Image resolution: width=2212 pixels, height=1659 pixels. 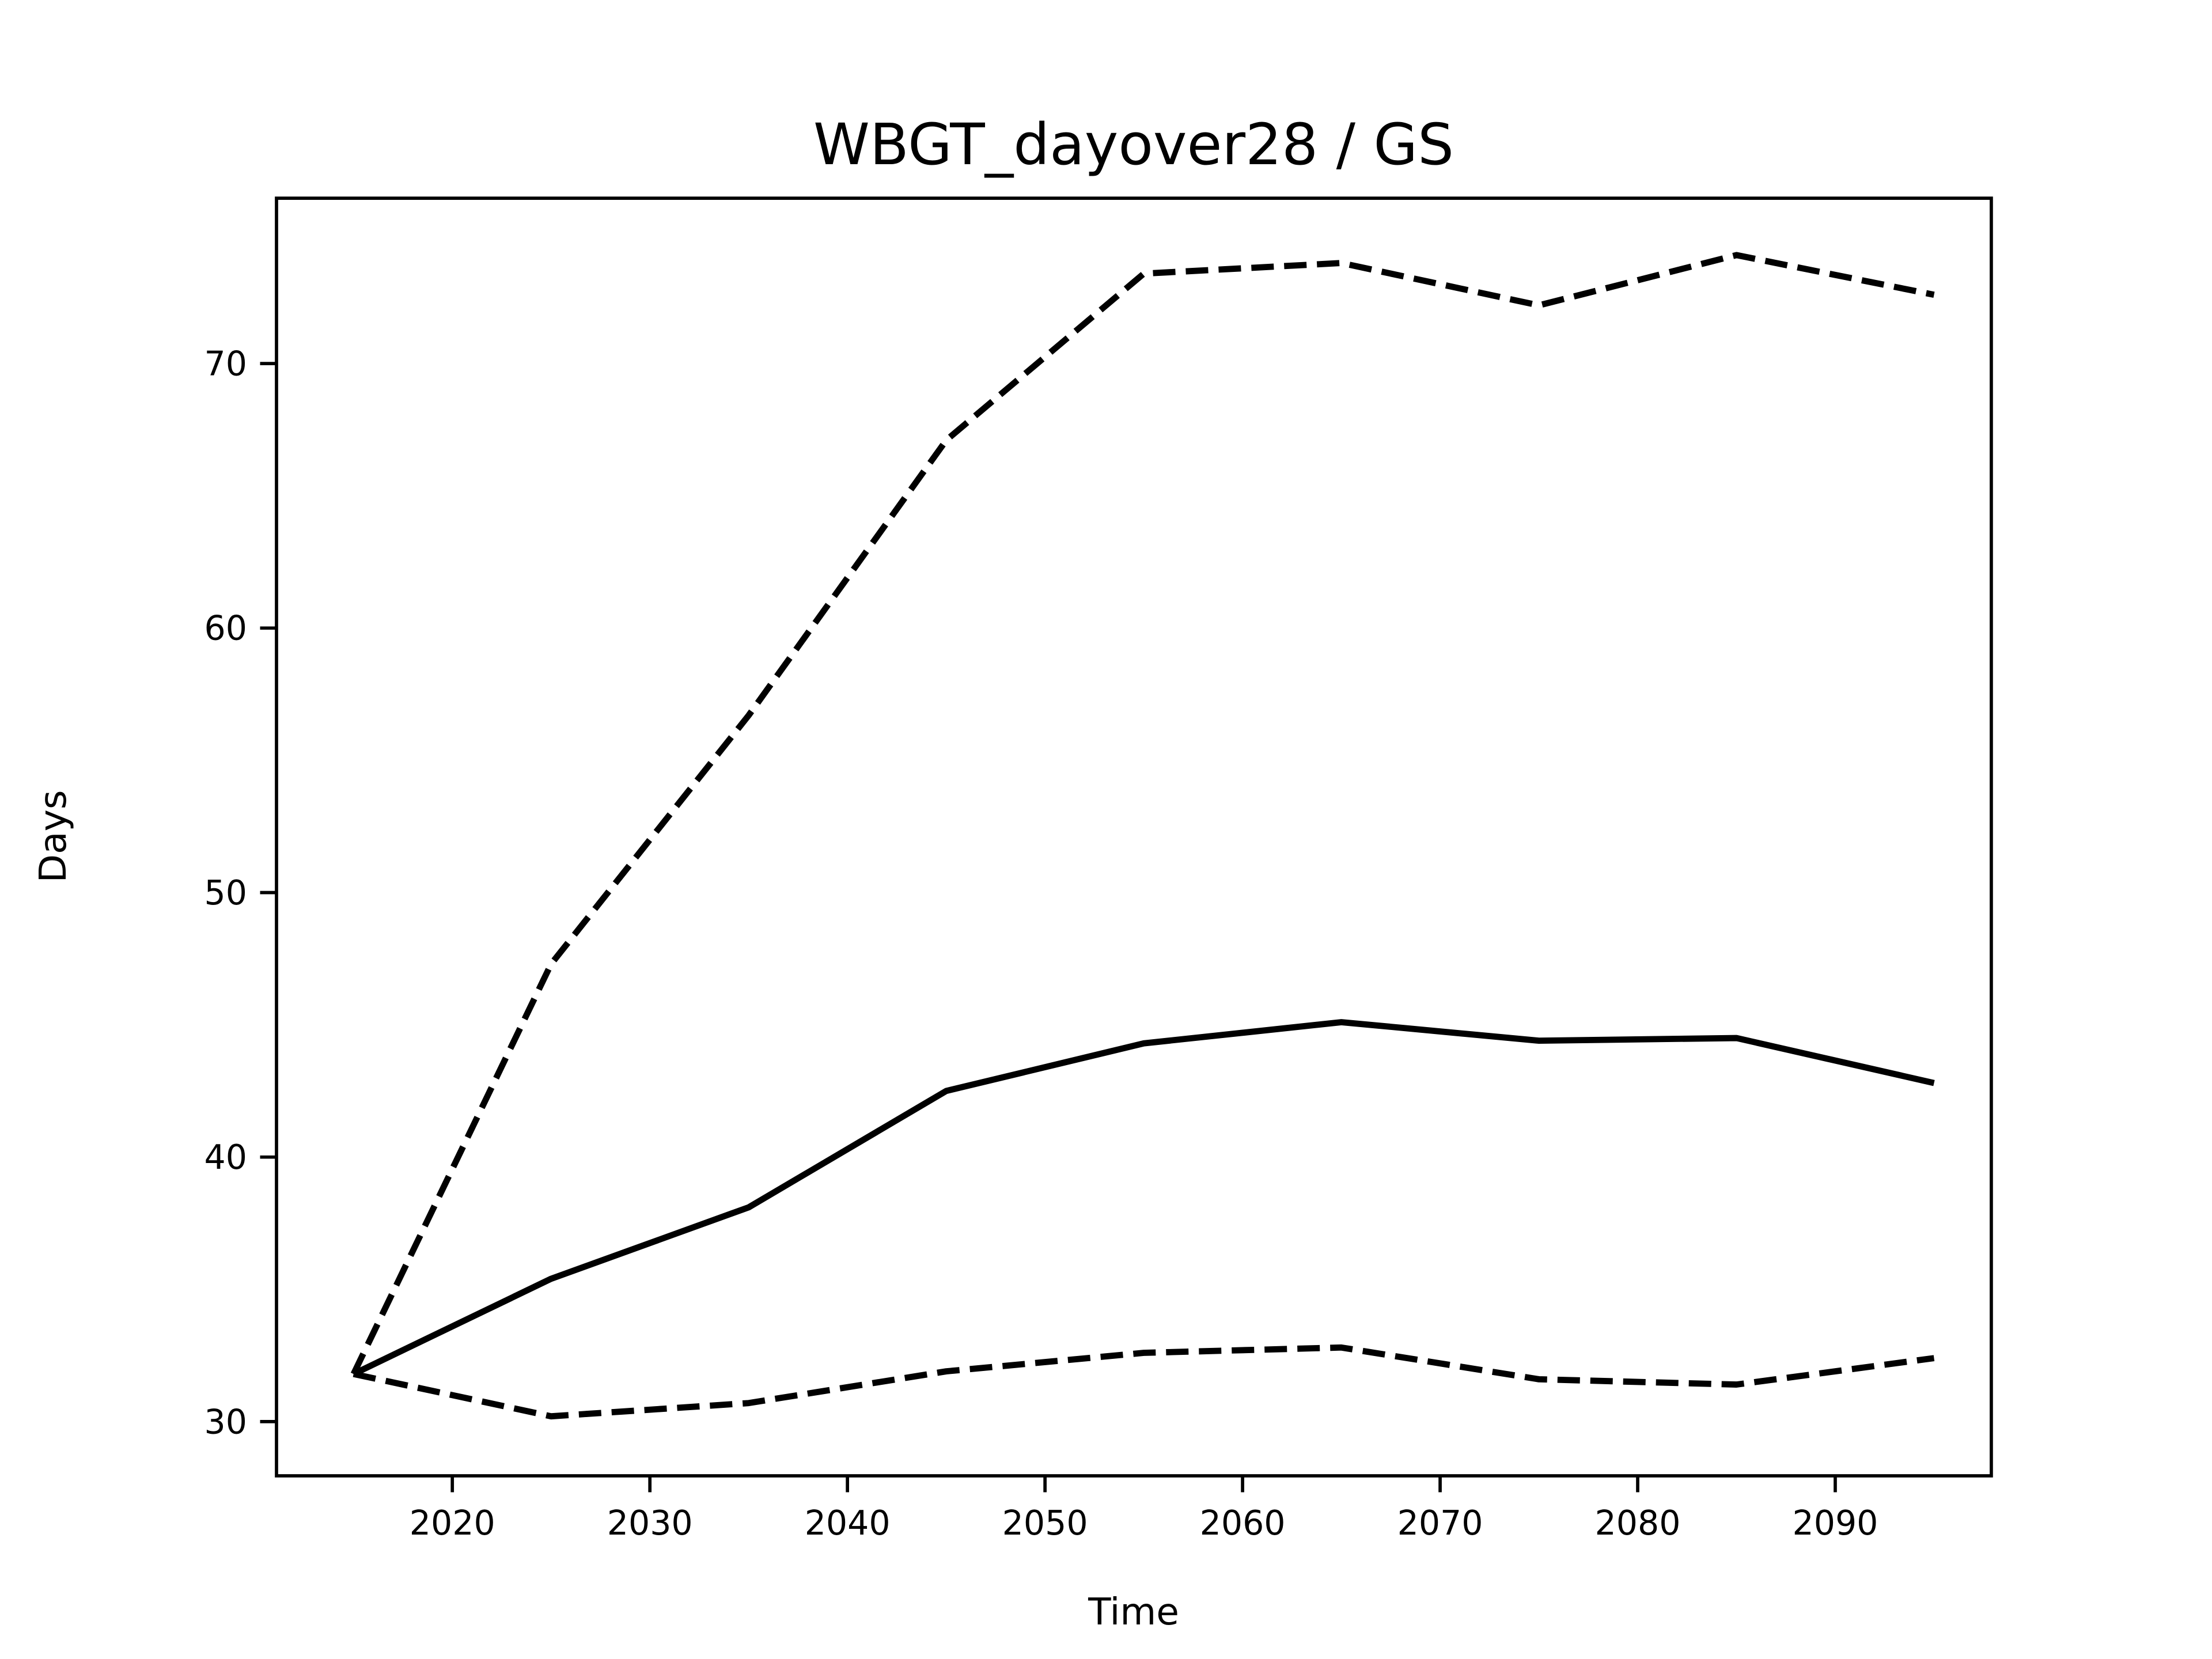 What do you see at coordinates (225, 628) in the screenshot?
I see `y-tick-label: 60` at bounding box center [225, 628].